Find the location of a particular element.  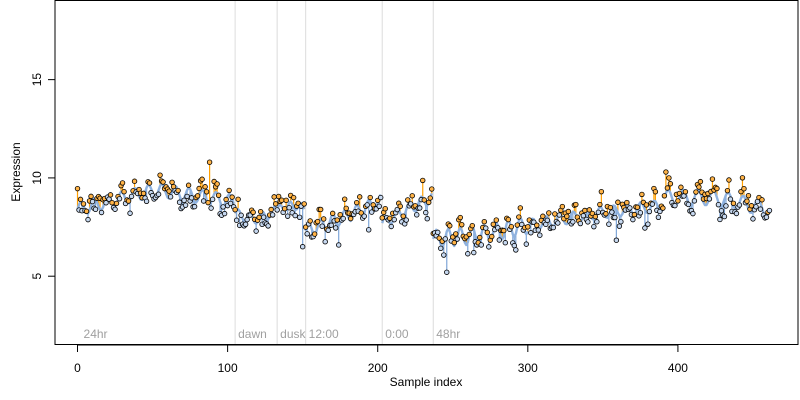

phase-label-dusk: dusk is located at coordinates (293, 334).